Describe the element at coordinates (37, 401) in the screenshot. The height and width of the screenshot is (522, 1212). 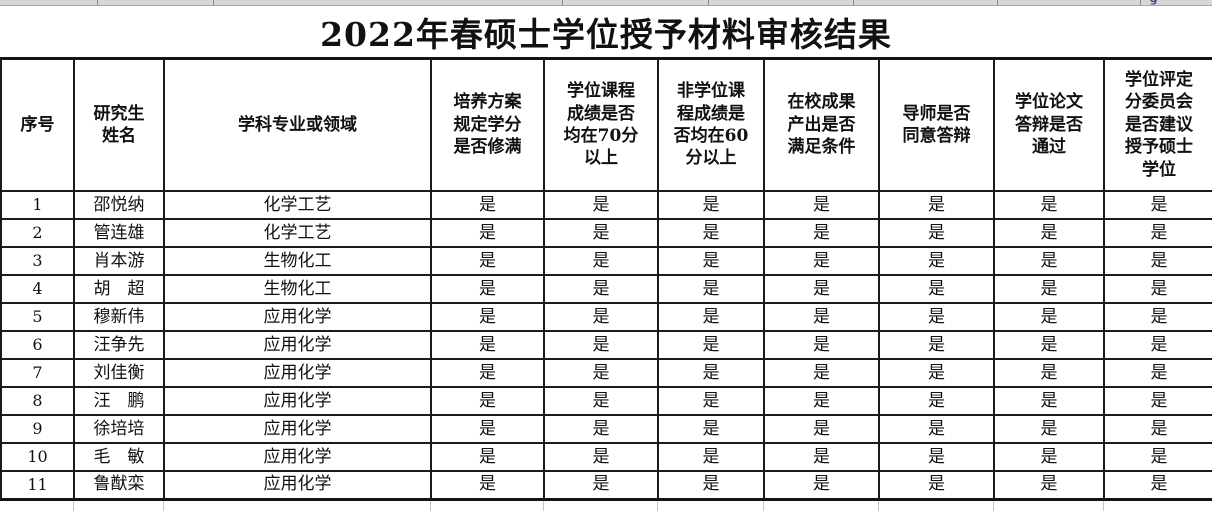
I see `cell-no: 8` at that location.